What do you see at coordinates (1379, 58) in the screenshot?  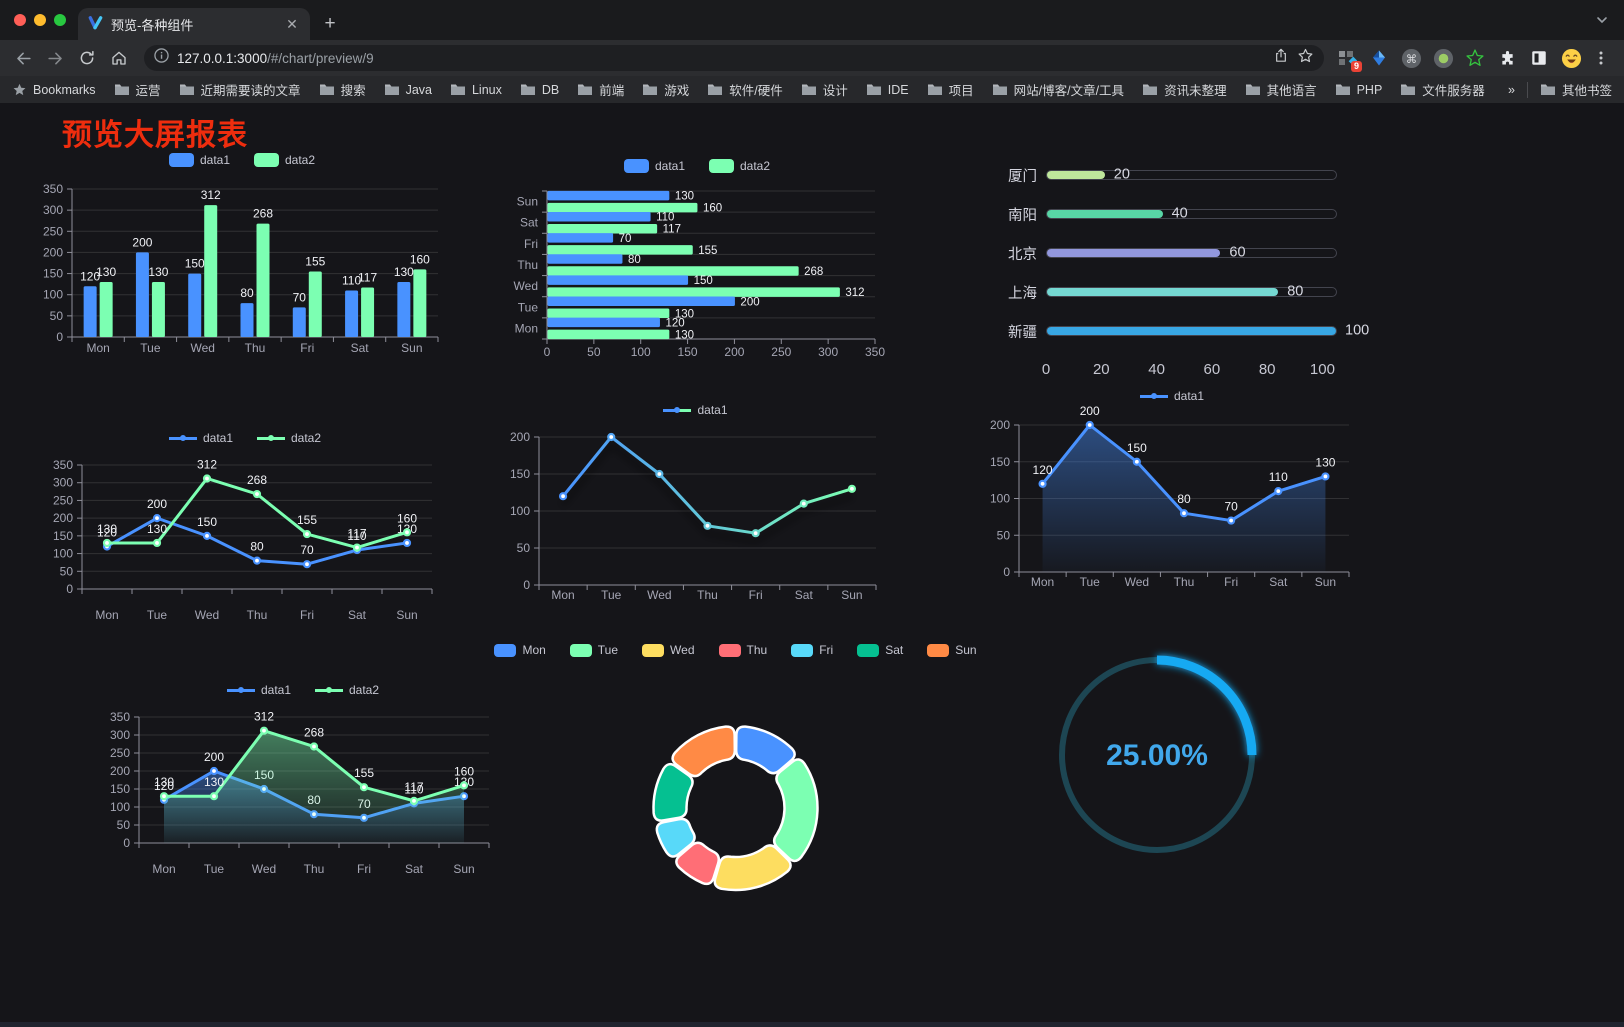 I see `kite-extension-icon` at bounding box center [1379, 58].